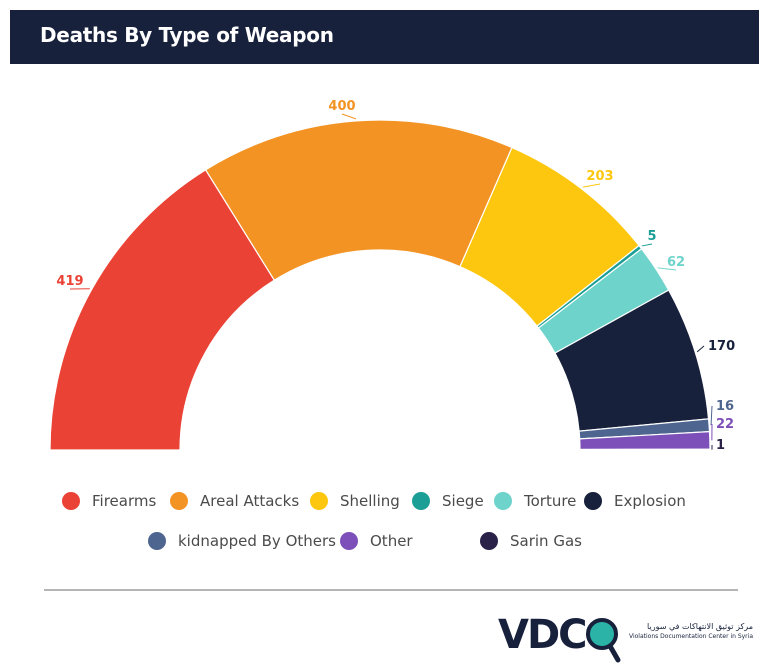 This screenshot has width=769, height=668. I want to click on legend-item-areal-attacks: Areal Attacks, so click(234, 501).